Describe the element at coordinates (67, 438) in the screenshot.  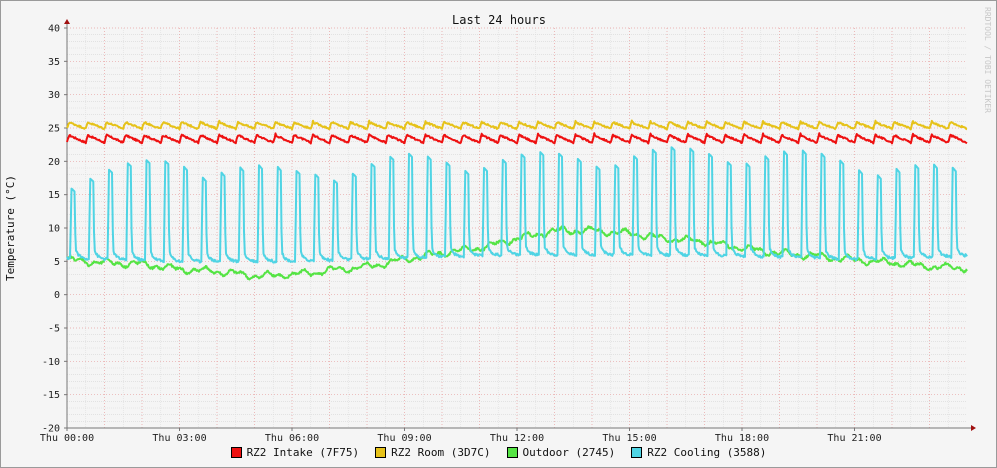
I see `x-tick-label: Thu 00:00` at that location.